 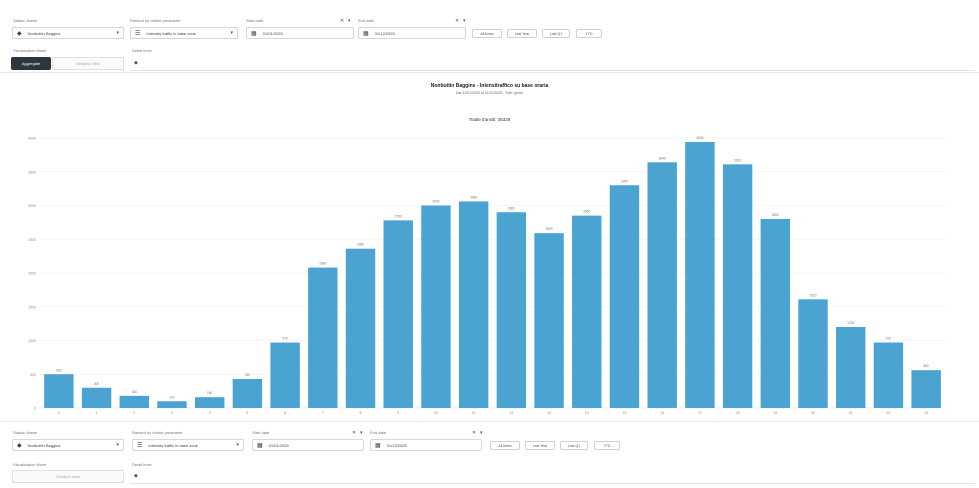 What do you see at coordinates (68, 476) in the screenshot?
I see `detailed-view-button-bottom: Detailed view` at bounding box center [68, 476].